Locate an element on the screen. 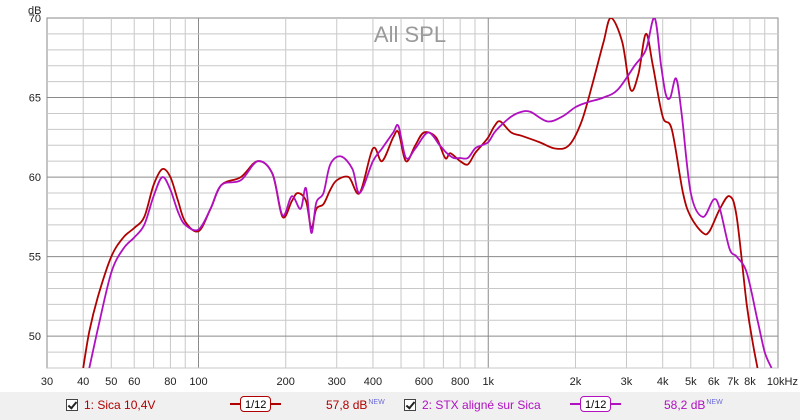  x-tick-label: 300 is located at coordinates (337, 382).